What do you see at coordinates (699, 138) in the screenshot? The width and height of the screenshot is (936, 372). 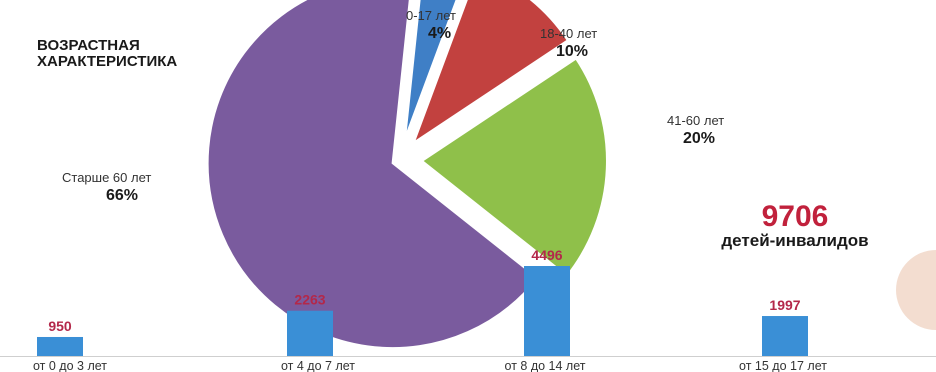 I see `slice-value-41-60: 20%` at bounding box center [699, 138].